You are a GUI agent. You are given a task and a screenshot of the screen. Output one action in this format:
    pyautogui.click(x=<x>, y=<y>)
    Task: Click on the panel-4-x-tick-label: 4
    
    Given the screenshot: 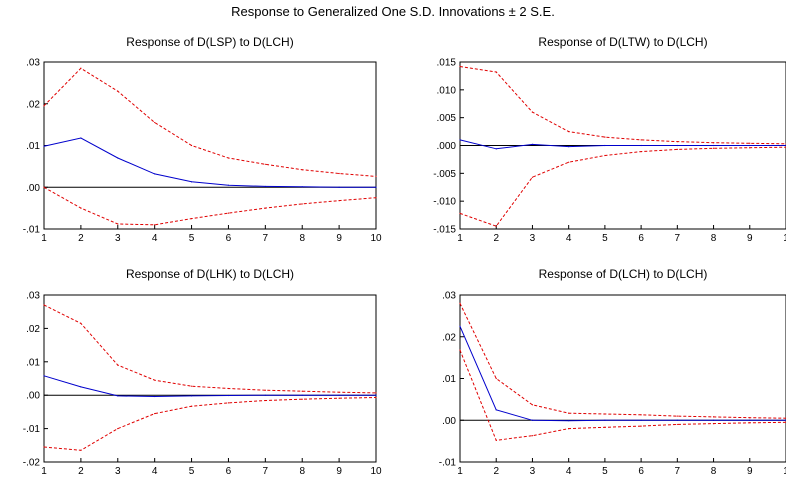 What is the action you would take?
    pyautogui.click(x=569, y=471)
    